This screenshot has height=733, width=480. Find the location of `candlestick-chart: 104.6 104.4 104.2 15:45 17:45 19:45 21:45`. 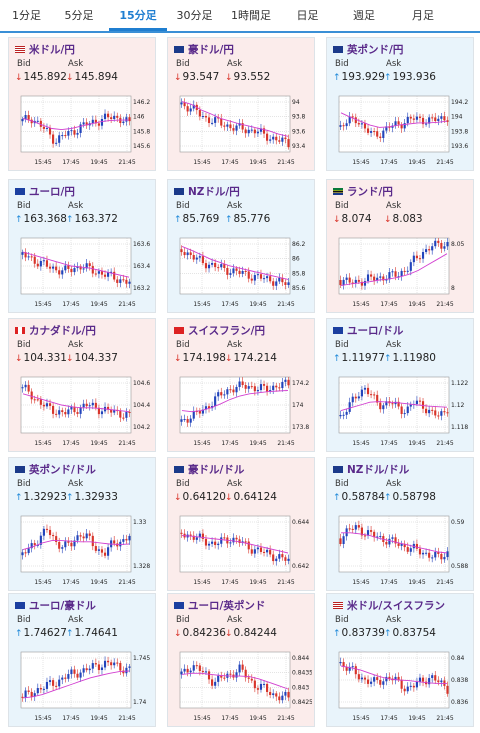

candlestick-chart: 104.6 104.4 104.2 15:45 17:45 19:45 21:45 is located at coordinates (83, 410).